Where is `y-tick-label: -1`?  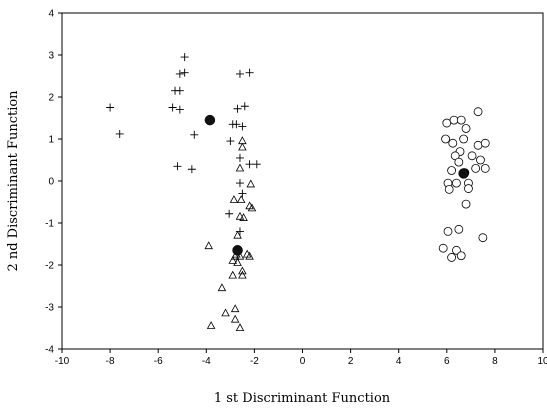 y-tick-label: -1 is located at coordinates (49, 224).